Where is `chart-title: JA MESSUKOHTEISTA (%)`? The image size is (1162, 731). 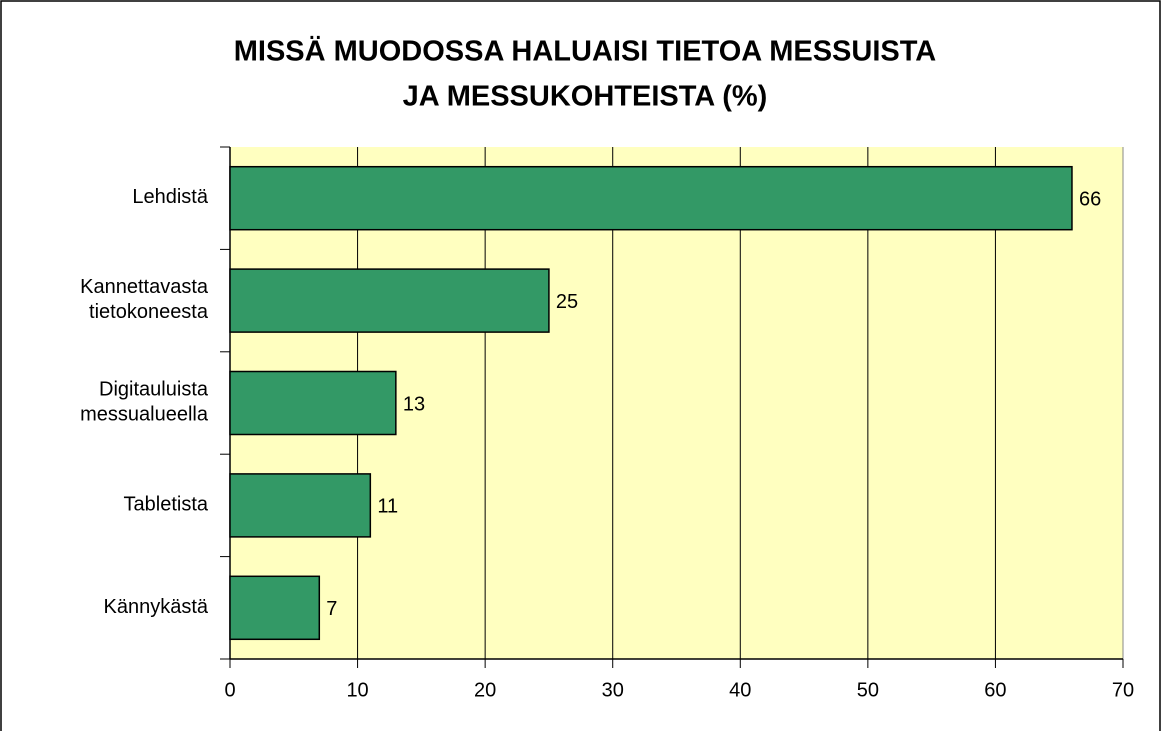
chart-title: JA MESSUKOHTEISTA (%) is located at coordinates (585, 97).